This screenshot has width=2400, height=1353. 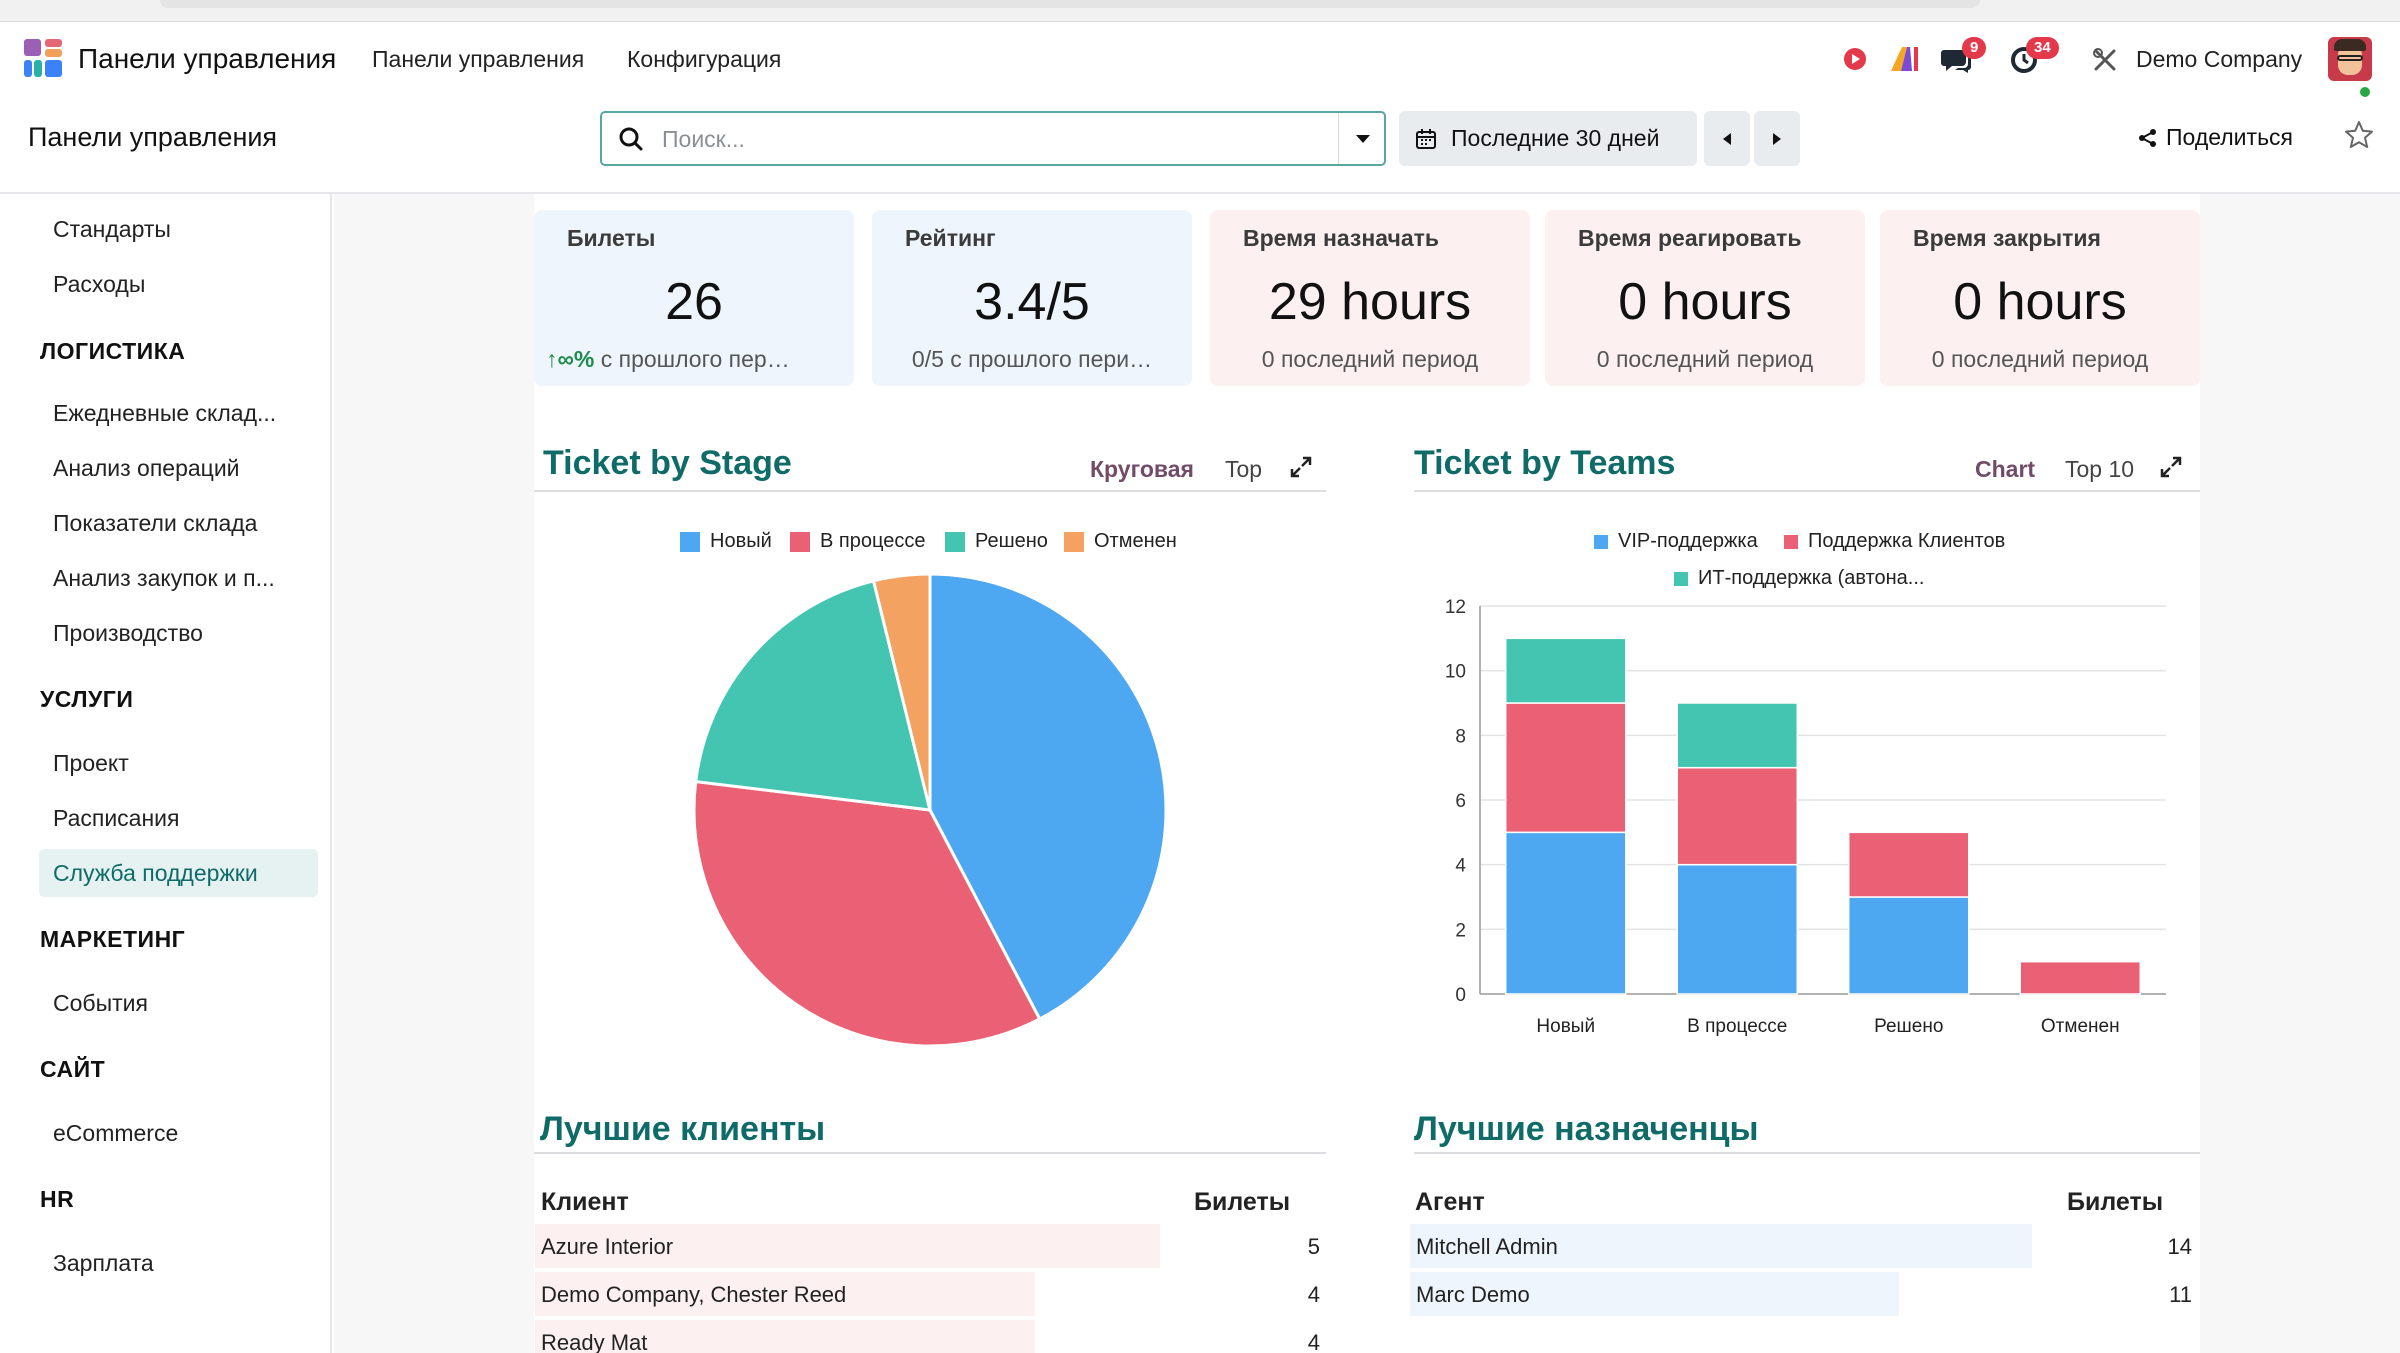 What do you see at coordinates (1200, 11) in the screenshot?
I see `browser-chrome` at bounding box center [1200, 11].